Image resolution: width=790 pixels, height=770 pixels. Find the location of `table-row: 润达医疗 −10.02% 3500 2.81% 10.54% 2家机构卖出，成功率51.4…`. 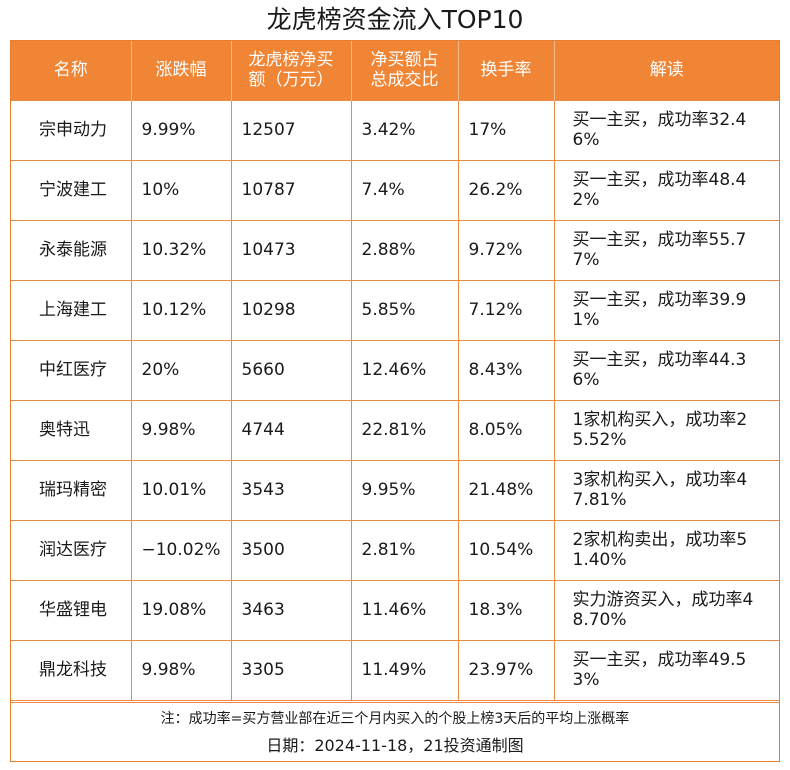

table-row: 润达医疗 −10.02% 3500 2.81% 10.54% 2家机构卖出，成功率51.4… is located at coordinates (395, 550).